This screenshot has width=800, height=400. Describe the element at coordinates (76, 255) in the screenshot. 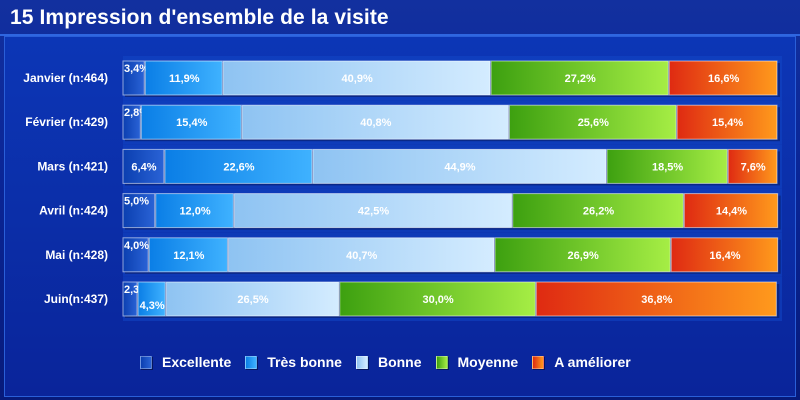

I see `category-label: Mai (n:428)` at that location.